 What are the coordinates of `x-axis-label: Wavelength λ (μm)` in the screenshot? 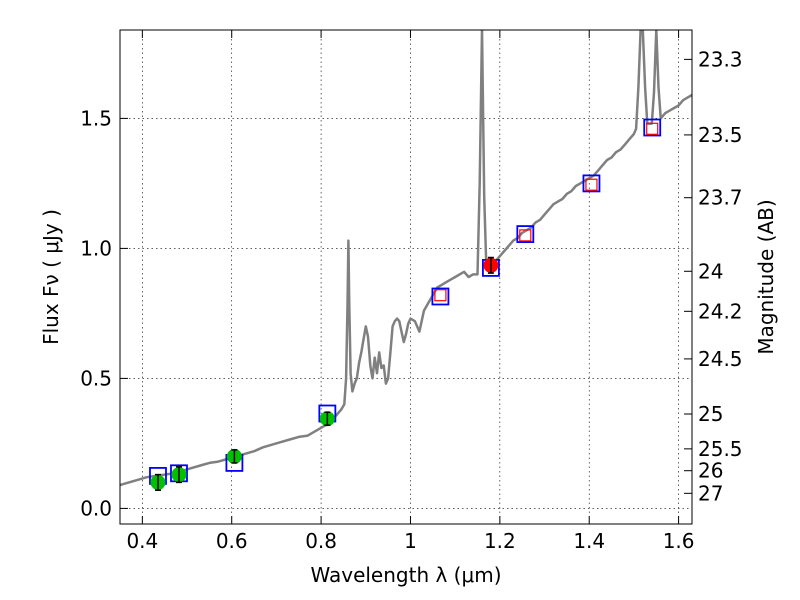 It's located at (405, 575).